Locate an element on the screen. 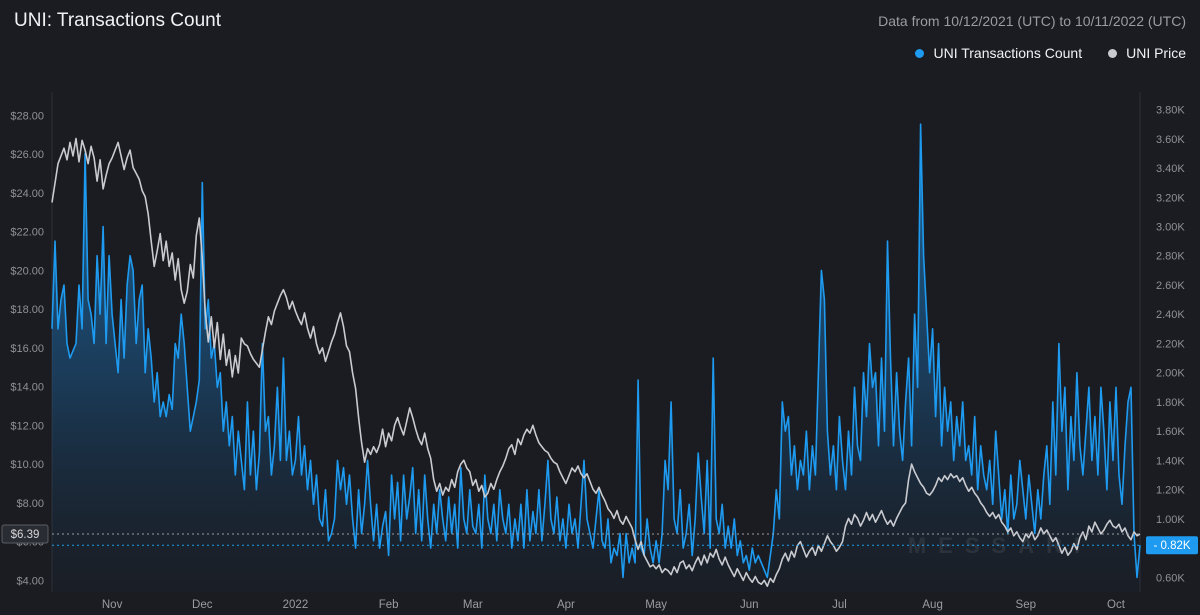 The image size is (1200, 615). current-markers: $6.39 - 0.82K is located at coordinates (599, 539).